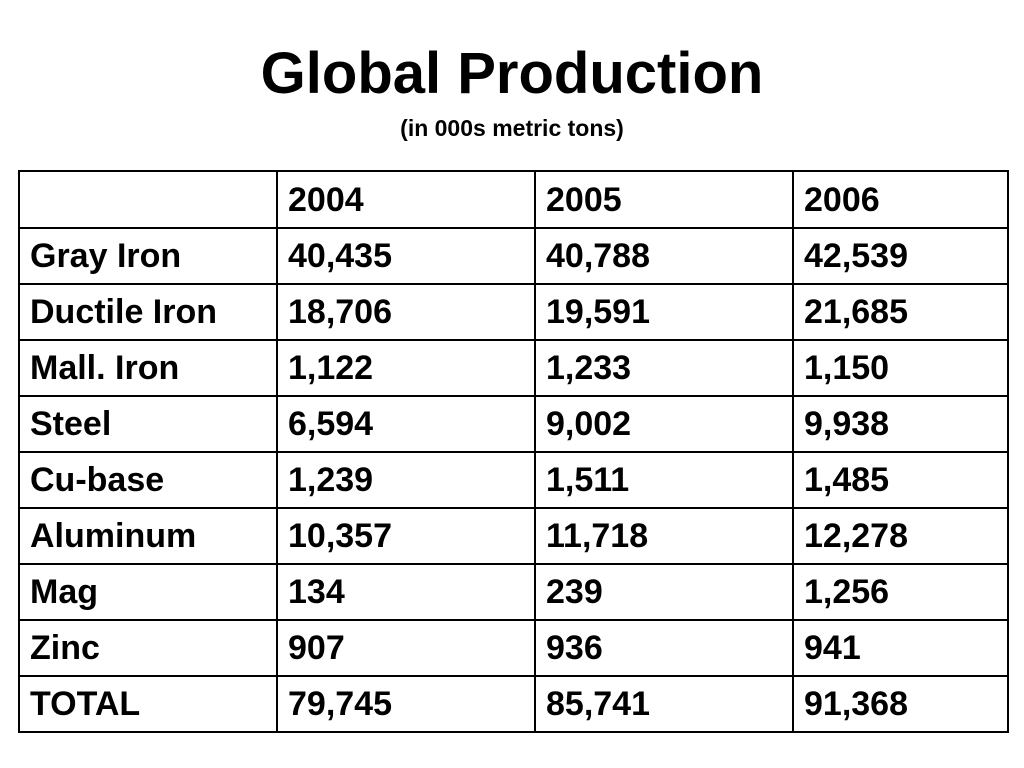 This screenshot has height=768, width=1024. I want to click on cell: 85,741, so click(664, 704).